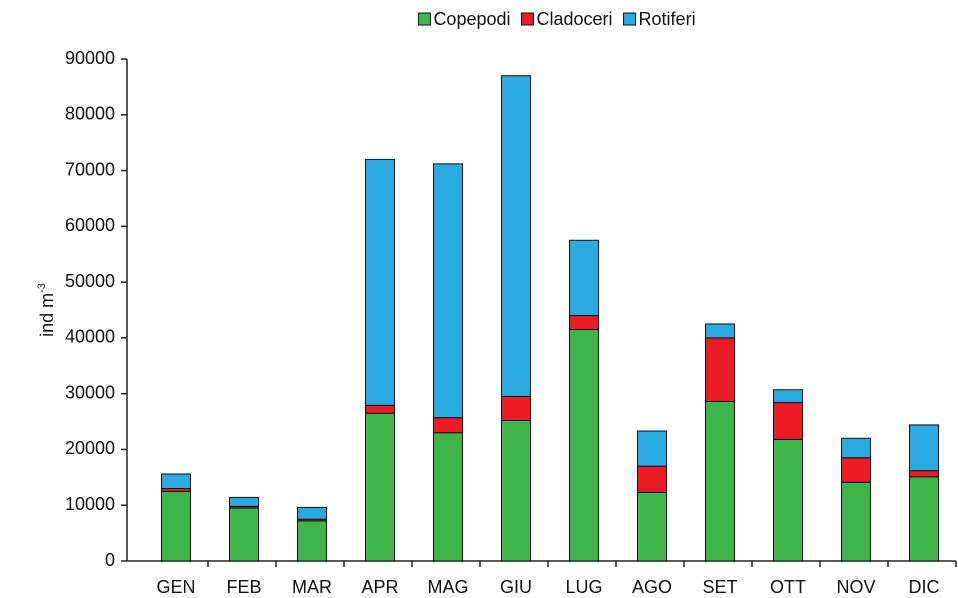 This screenshot has height=598, width=958. What do you see at coordinates (652, 587) in the screenshot?
I see `x-tick-label: AGO` at bounding box center [652, 587].